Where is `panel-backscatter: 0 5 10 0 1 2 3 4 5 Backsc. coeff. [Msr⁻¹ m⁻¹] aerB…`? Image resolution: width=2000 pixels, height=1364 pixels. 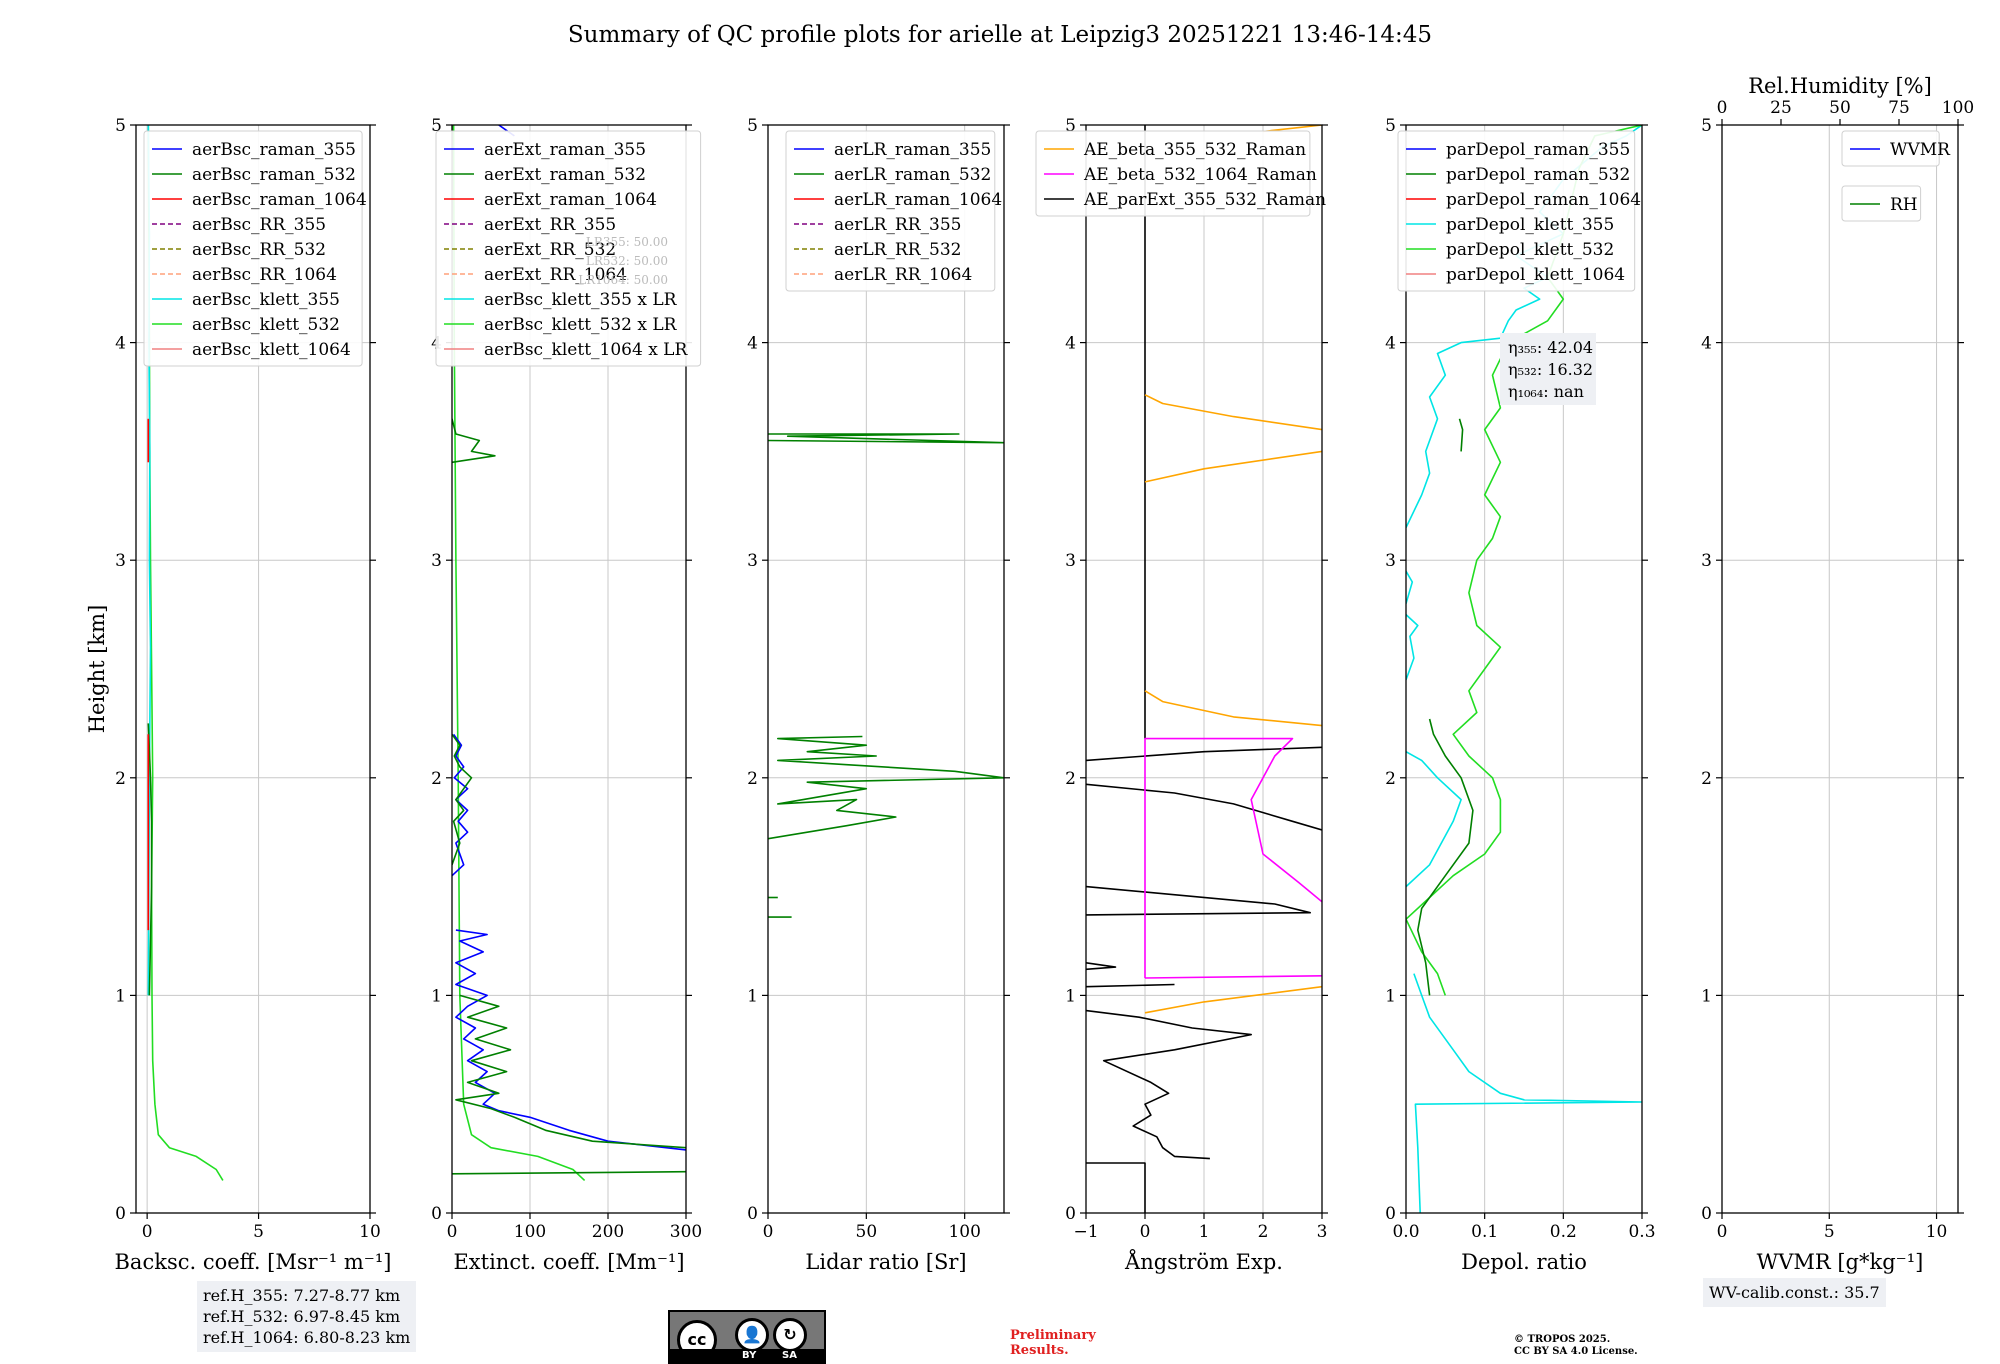
panel-backscatter: 0 5 10 0 1 2 3 4 5 Backsc. coeff. [Msr⁻¹ m⁻¹] aerB… is located at coordinates (253, 695).